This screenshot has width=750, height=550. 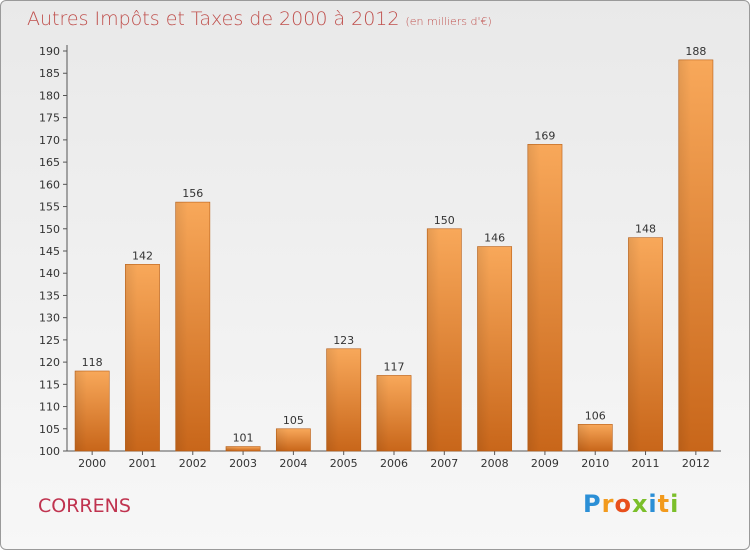 I want to click on y-tick-label: 105, so click(x=49, y=429).